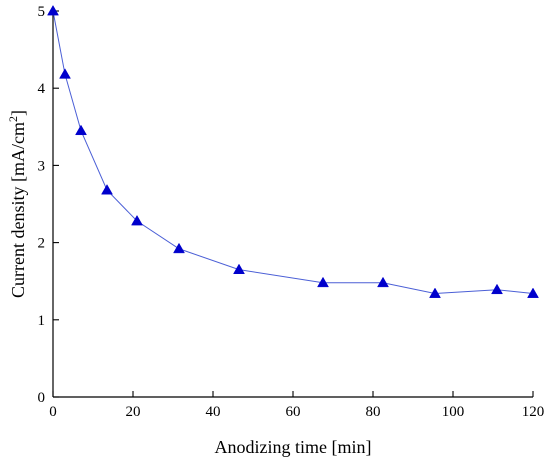 The height and width of the screenshot is (464, 550). What do you see at coordinates (42, 398) in the screenshot?
I see `y-tick-label: 0` at bounding box center [42, 398].